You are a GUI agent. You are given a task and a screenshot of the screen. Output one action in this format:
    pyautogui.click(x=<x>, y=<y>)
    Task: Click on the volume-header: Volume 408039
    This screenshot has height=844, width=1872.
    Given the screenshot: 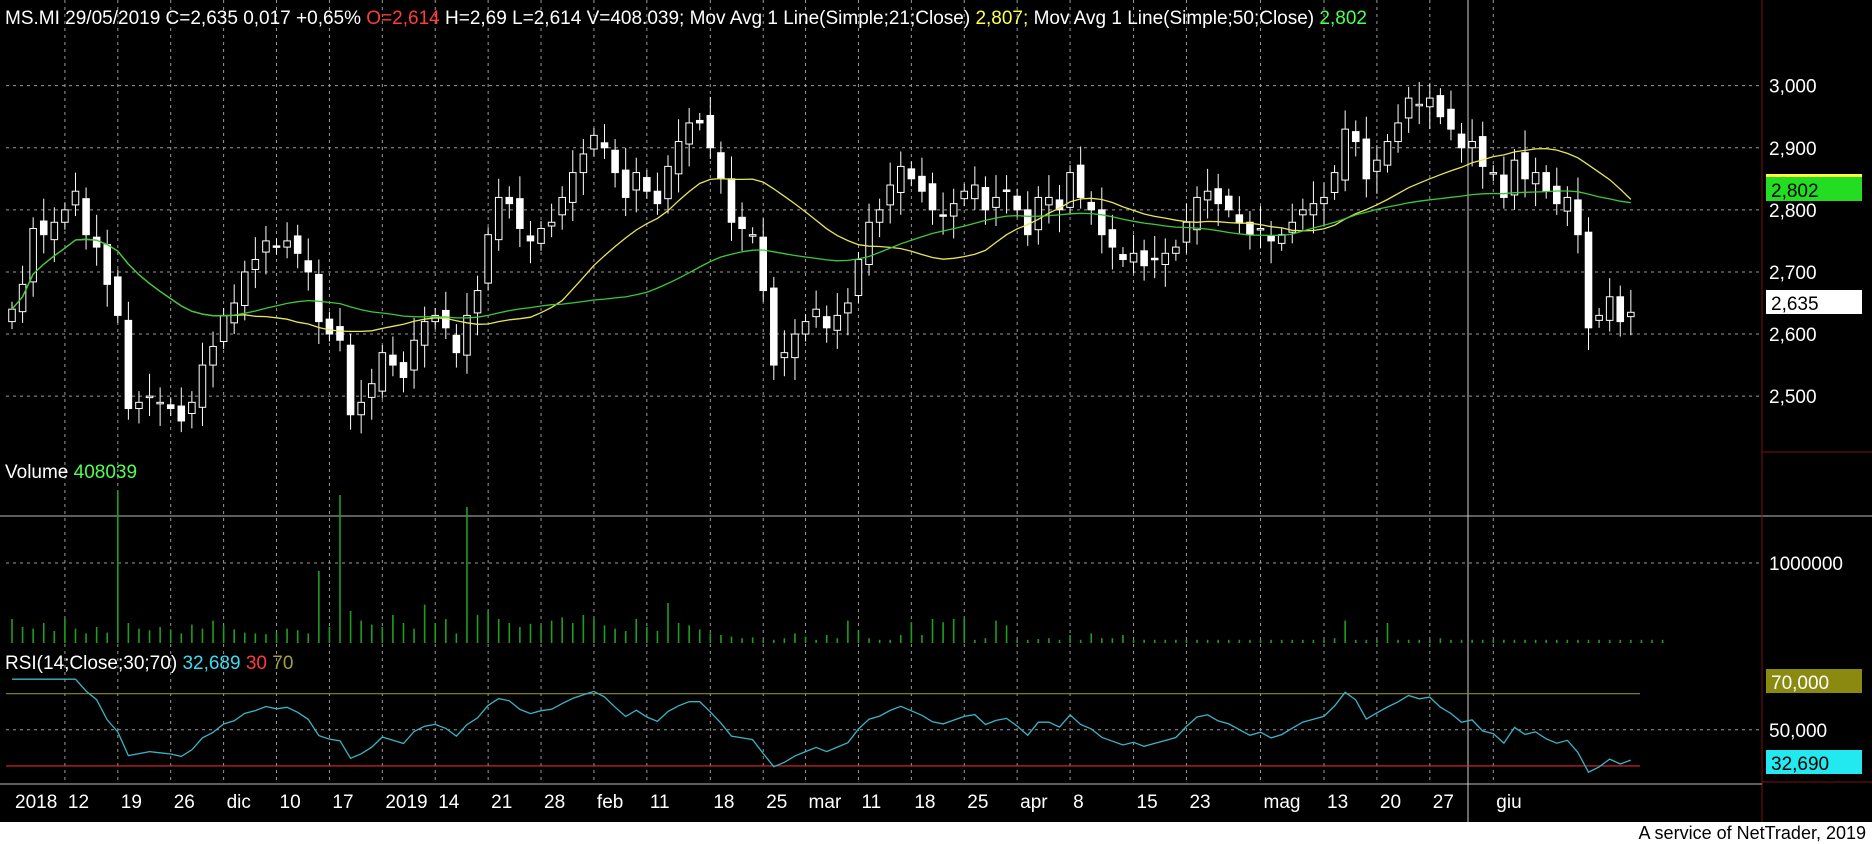 What is the action you would take?
    pyautogui.click(x=71, y=472)
    